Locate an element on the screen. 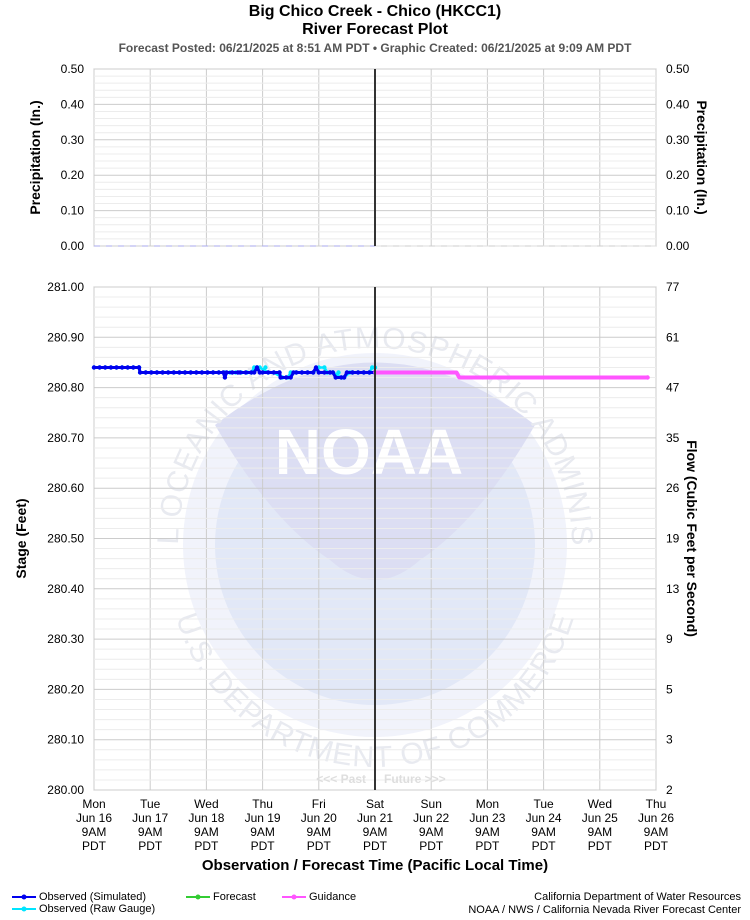 The height and width of the screenshot is (920, 750). flow-ytick-right: 5 is located at coordinates (669, 689).